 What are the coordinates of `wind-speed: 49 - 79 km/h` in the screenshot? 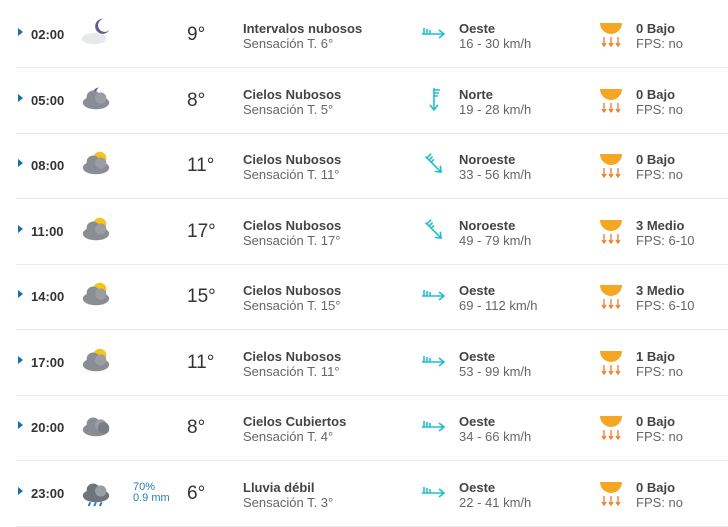 It's located at (495, 240).